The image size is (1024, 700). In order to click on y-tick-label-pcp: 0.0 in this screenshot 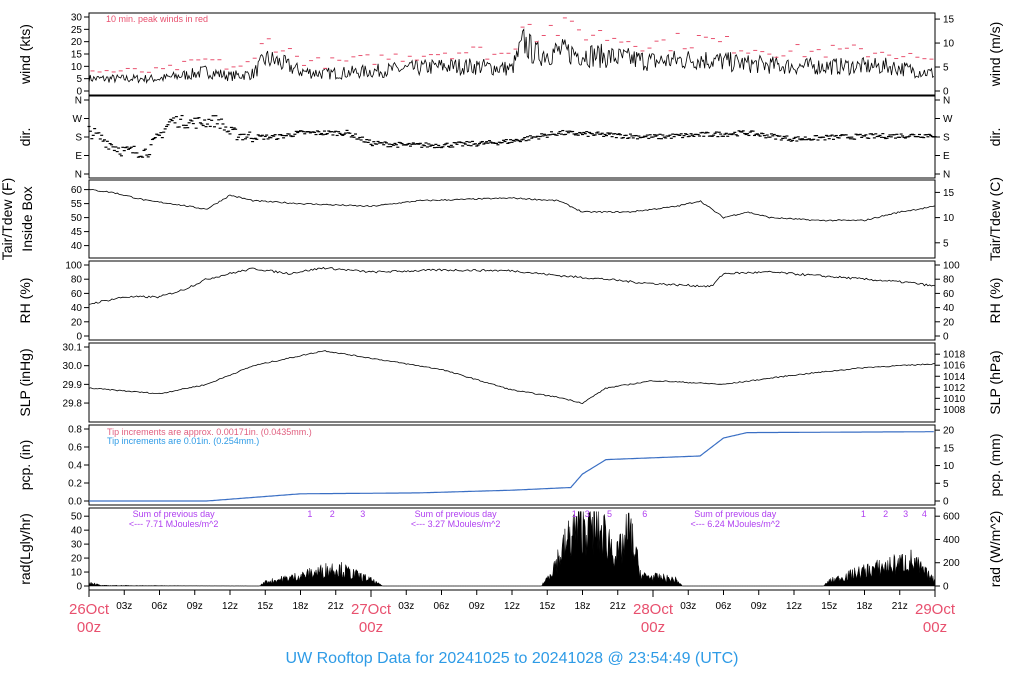, I will do `click(75, 502)`.